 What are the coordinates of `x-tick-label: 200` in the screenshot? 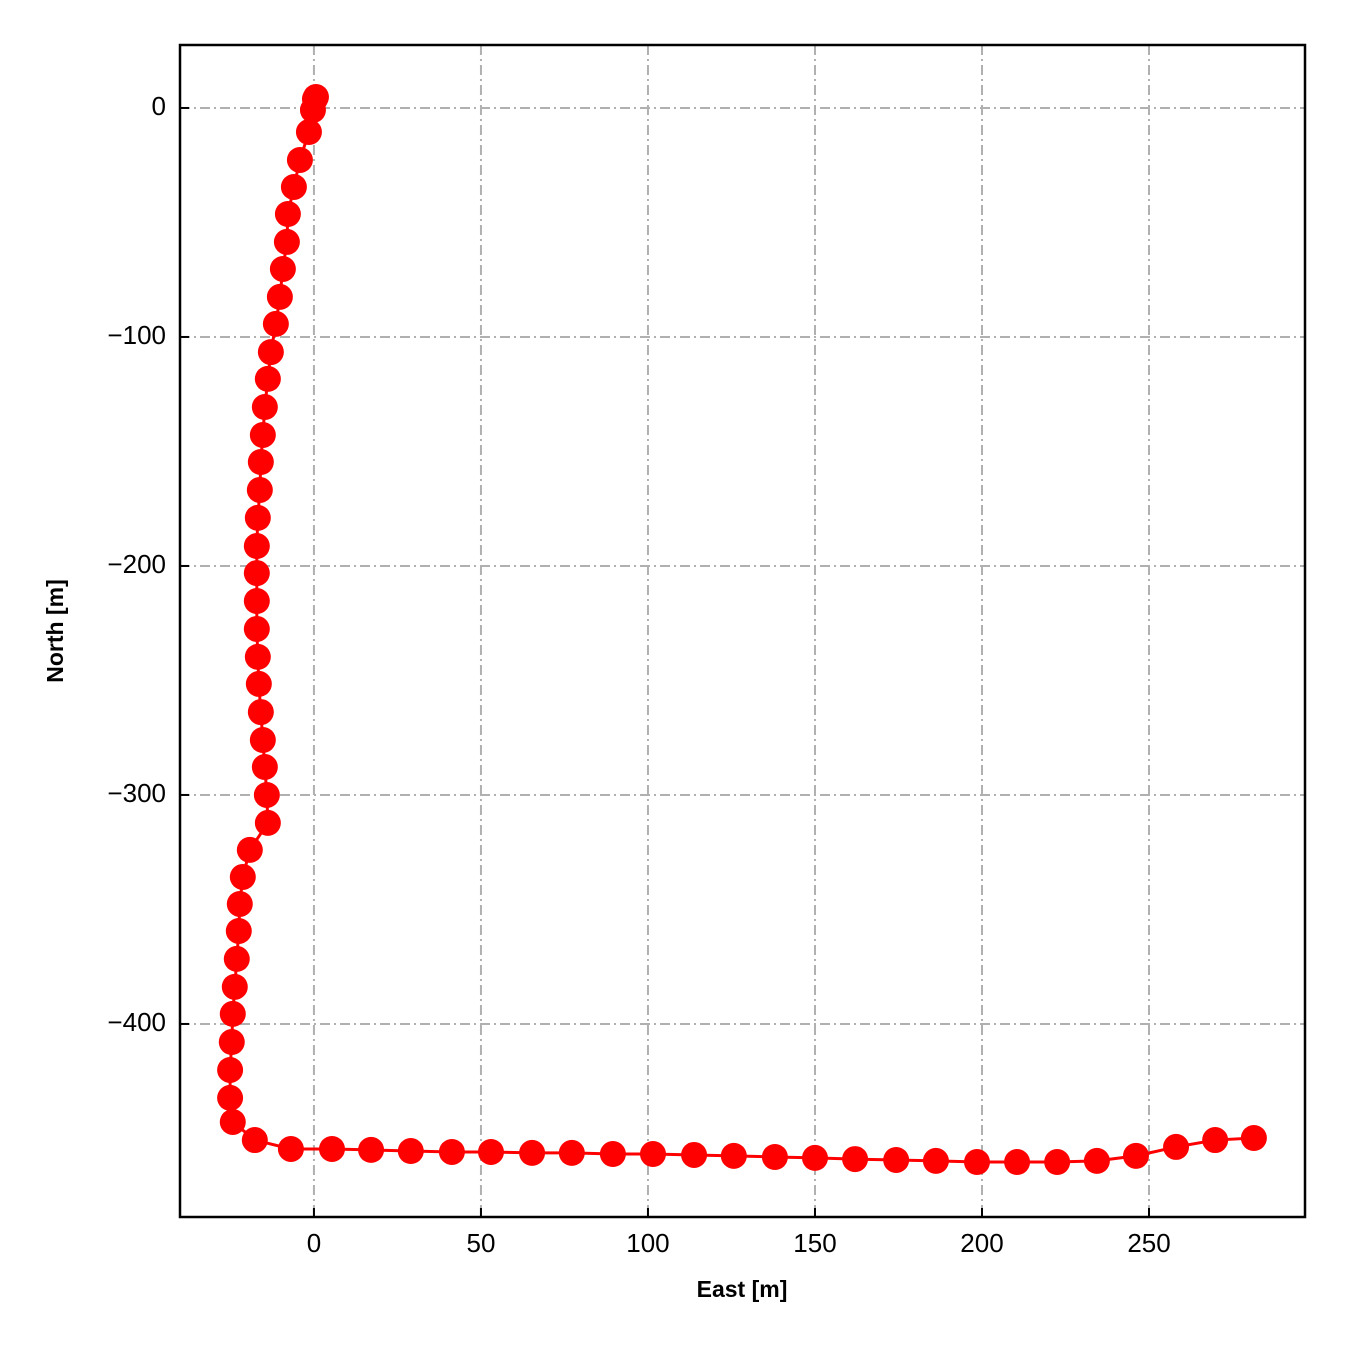 It's located at (981, 1243).